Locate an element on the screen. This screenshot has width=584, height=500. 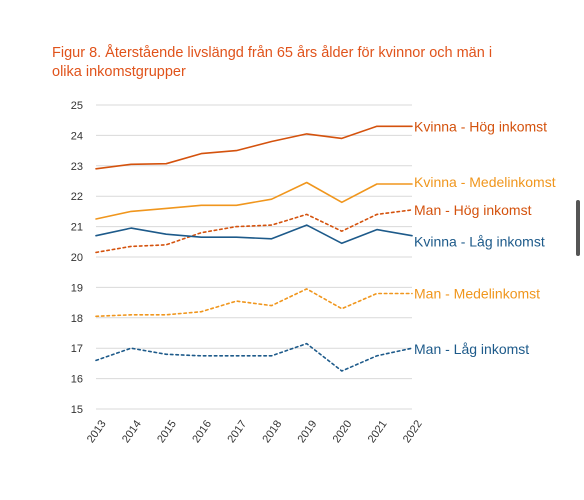
x-tick-label: 2018 is located at coordinates (272, 431).